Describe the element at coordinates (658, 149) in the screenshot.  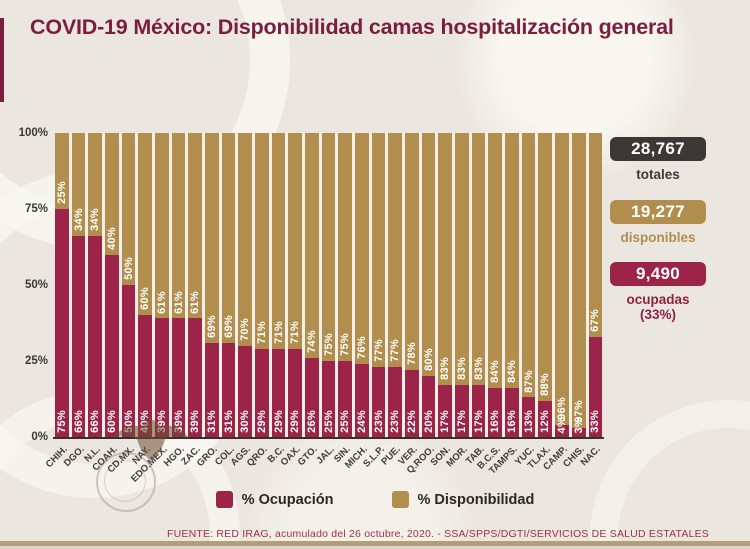
I see `stat-totales-value: 28,767` at that location.